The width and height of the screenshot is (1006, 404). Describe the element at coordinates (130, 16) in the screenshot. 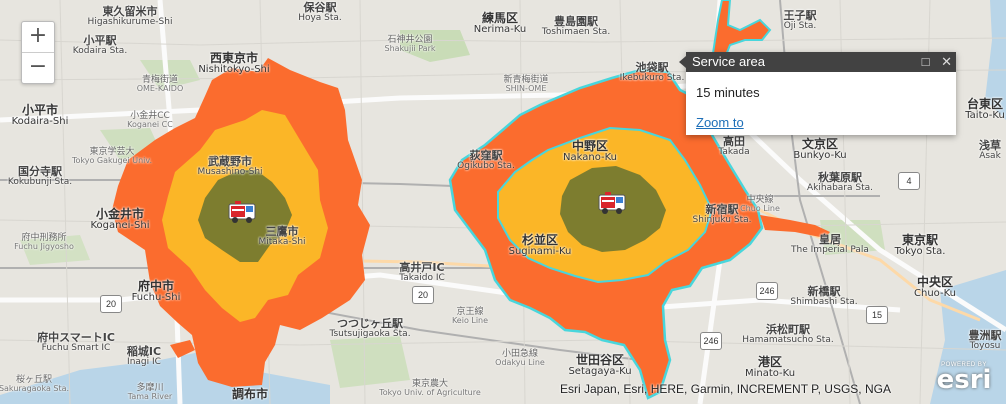

I see `place-label: 東久留米市 Higashikurume-Shi` at that location.